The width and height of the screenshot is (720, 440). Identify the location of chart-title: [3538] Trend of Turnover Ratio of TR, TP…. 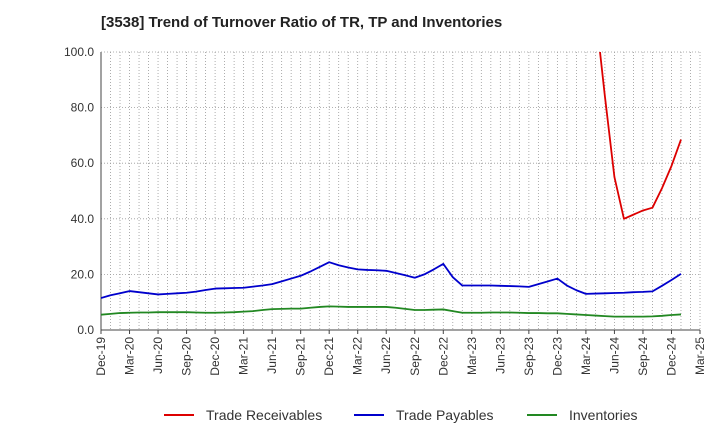
(302, 22).